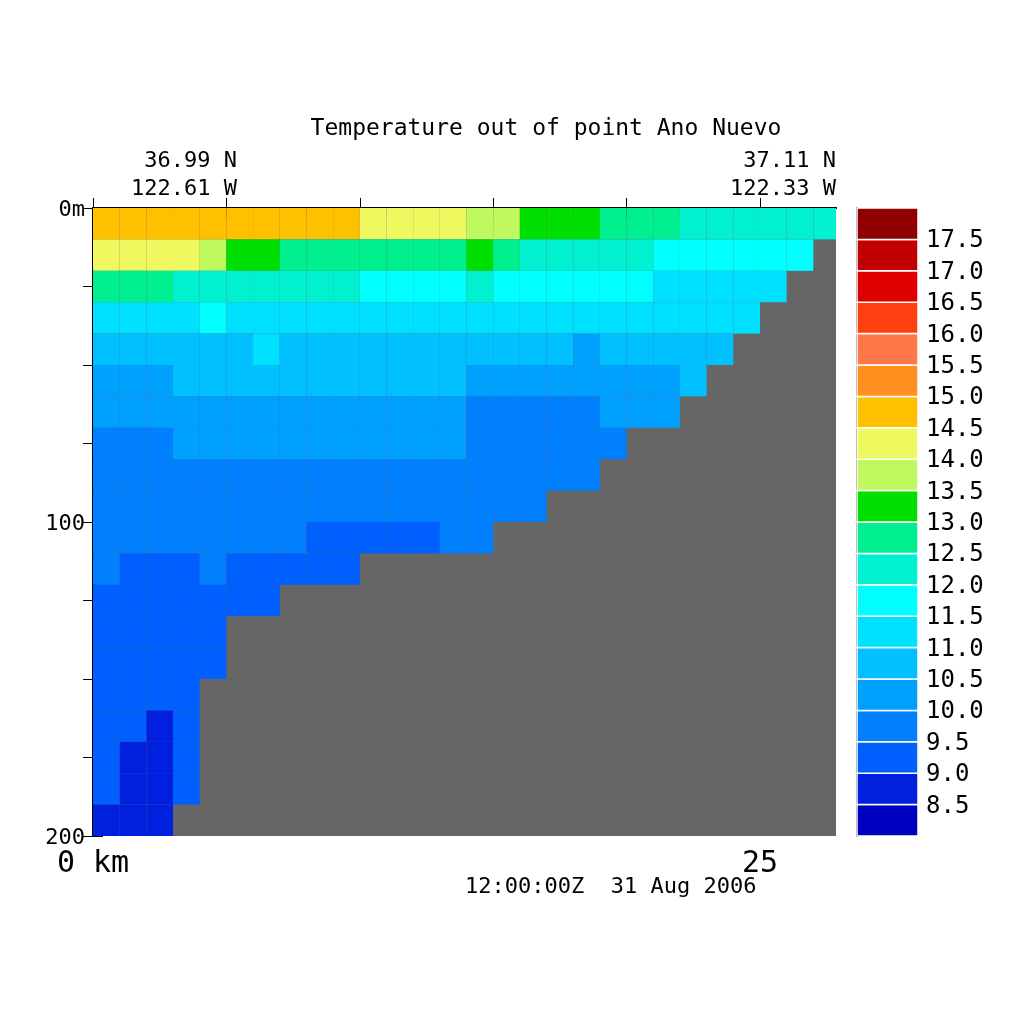  Describe the element at coordinates (955, 396) in the screenshot. I see `color-bar-label: 15.0` at that location.